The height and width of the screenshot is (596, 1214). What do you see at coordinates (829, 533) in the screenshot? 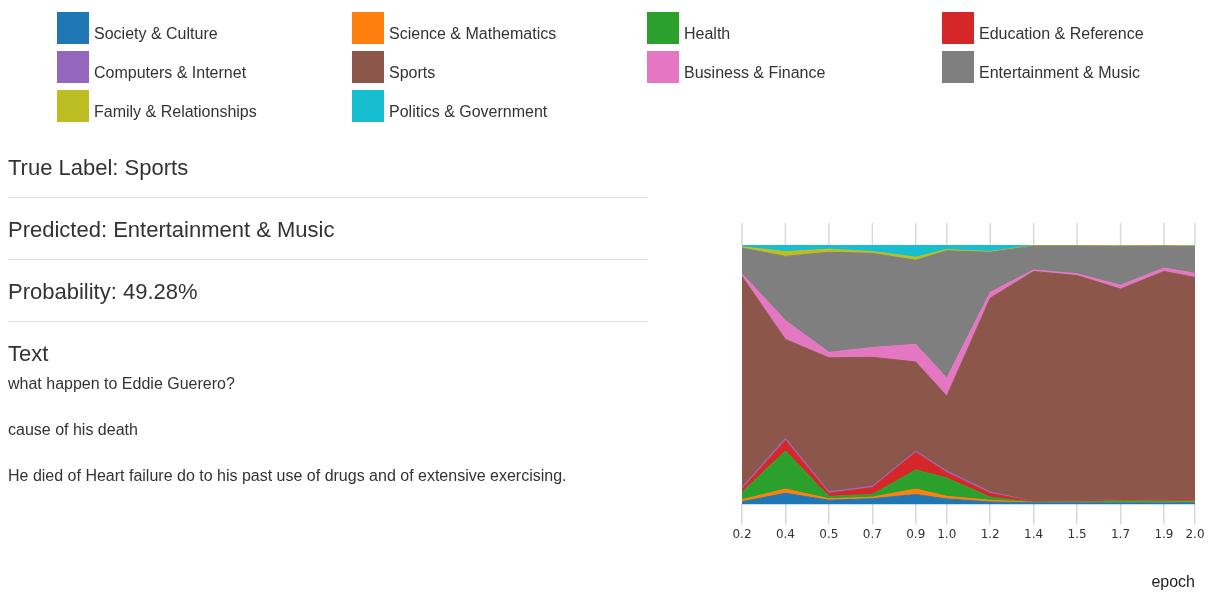
I see `x-tick-label: 0.5` at bounding box center [829, 533].